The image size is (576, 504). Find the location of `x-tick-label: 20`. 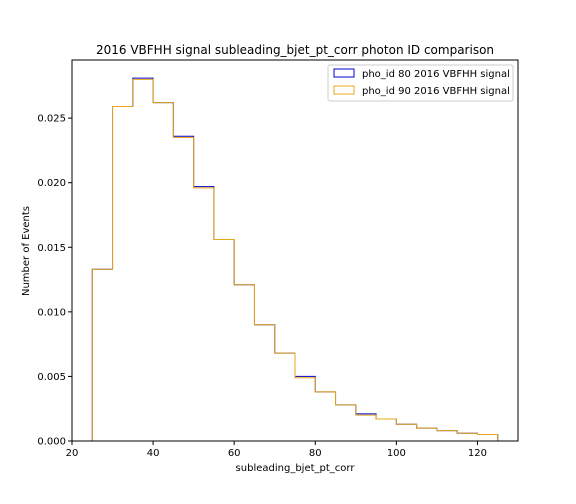

x-tick-label: 20 is located at coordinates (72, 453).